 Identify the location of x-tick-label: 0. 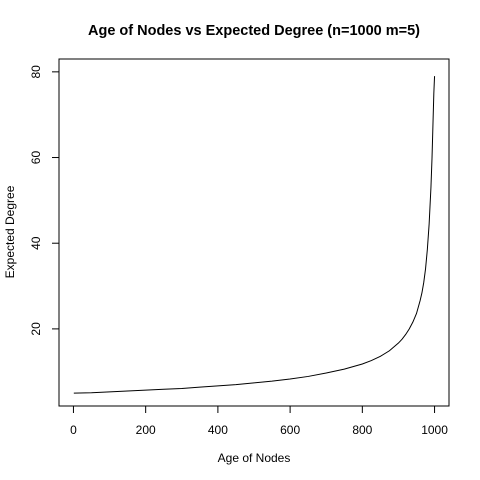
(73, 430).